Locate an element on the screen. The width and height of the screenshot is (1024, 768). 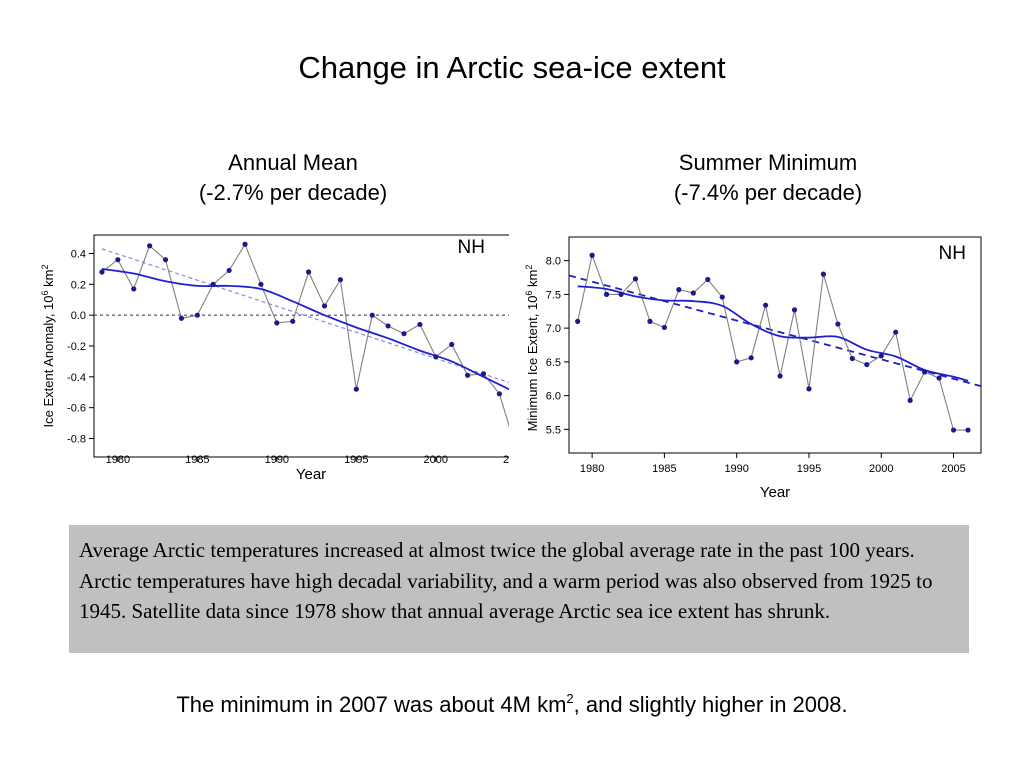
annual-mean-smooth-trend-line is located at coordinates (305, 329).